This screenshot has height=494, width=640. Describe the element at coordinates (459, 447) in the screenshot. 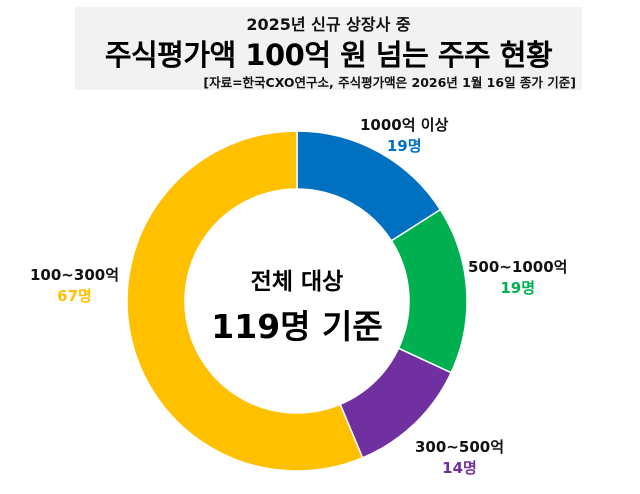

I see `slice-category: 300~500억` at that location.